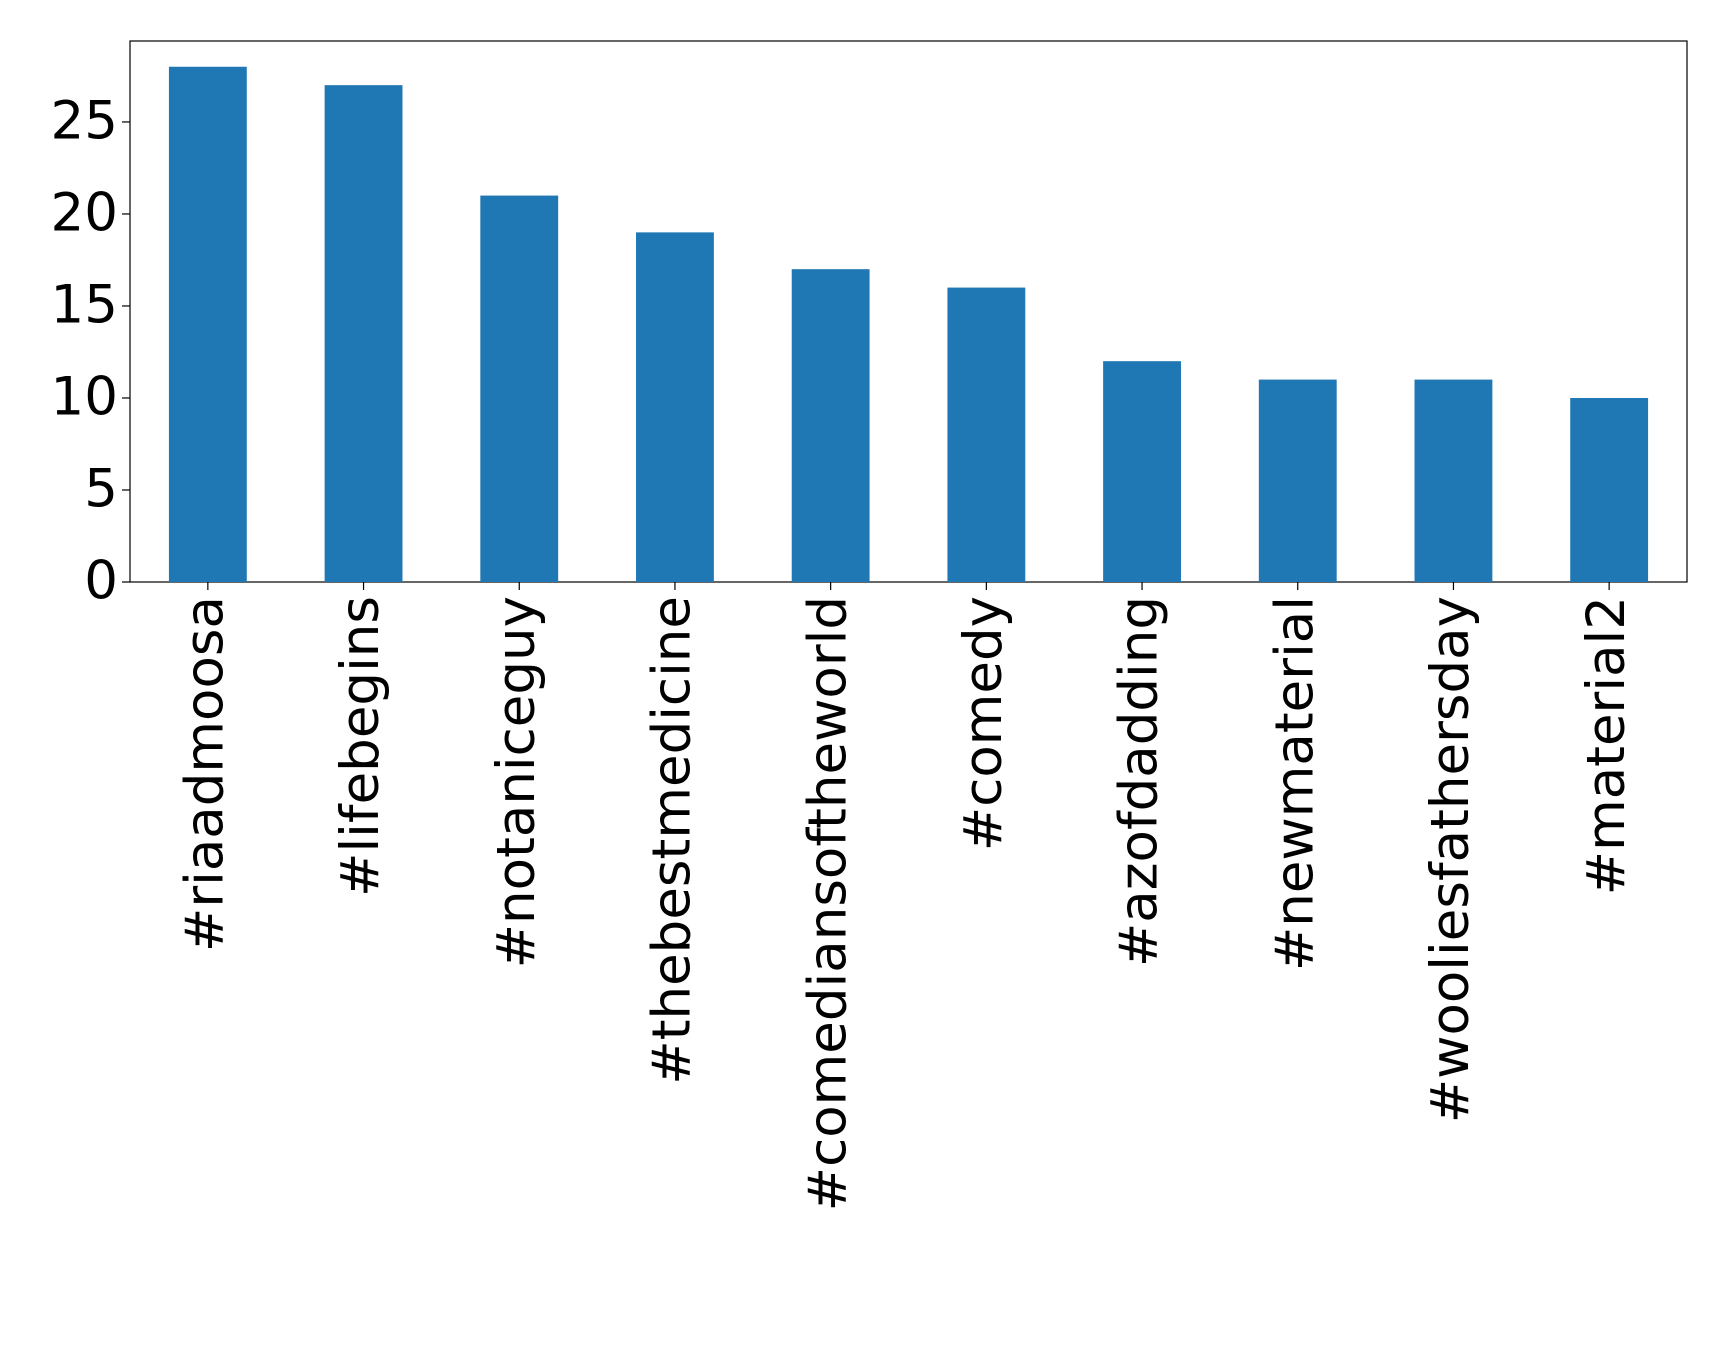  Describe the element at coordinates (204, 774) in the screenshot. I see `x-tick-label: #riaadmoosa` at that location.